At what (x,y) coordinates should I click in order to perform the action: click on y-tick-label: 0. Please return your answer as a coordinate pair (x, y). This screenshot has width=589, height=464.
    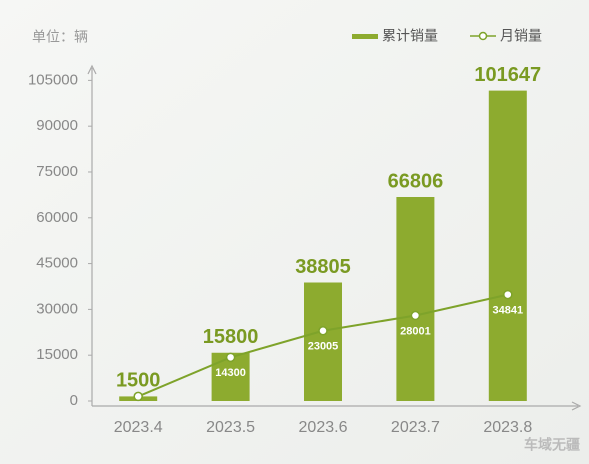
    Looking at the image, I should click on (74, 400).